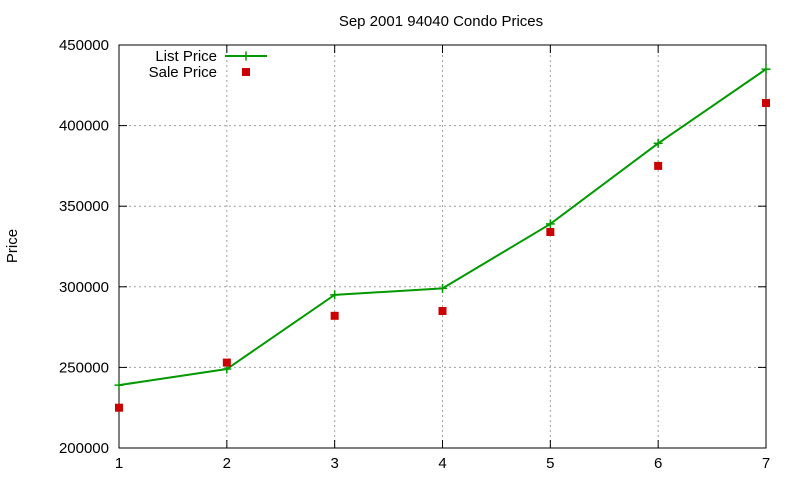 The height and width of the screenshot is (480, 800). What do you see at coordinates (183, 72) in the screenshot?
I see `legend-label: Sale Price` at bounding box center [183, 72].